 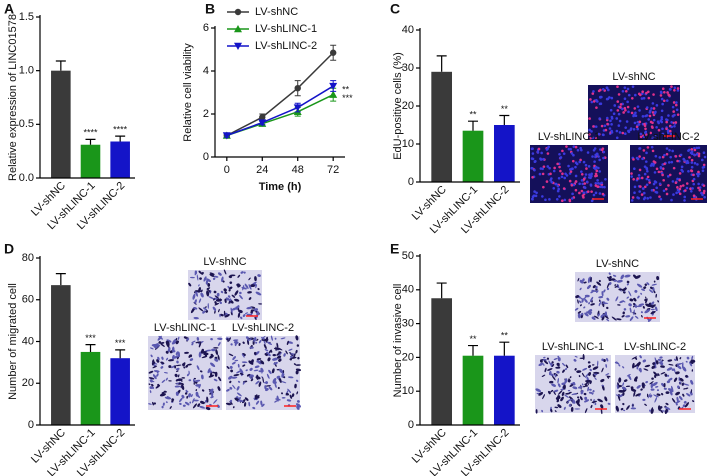 What do you see at coordinates (346, 89) in the screenshot?
I see `significance: **` at bounding box center [346, 89].